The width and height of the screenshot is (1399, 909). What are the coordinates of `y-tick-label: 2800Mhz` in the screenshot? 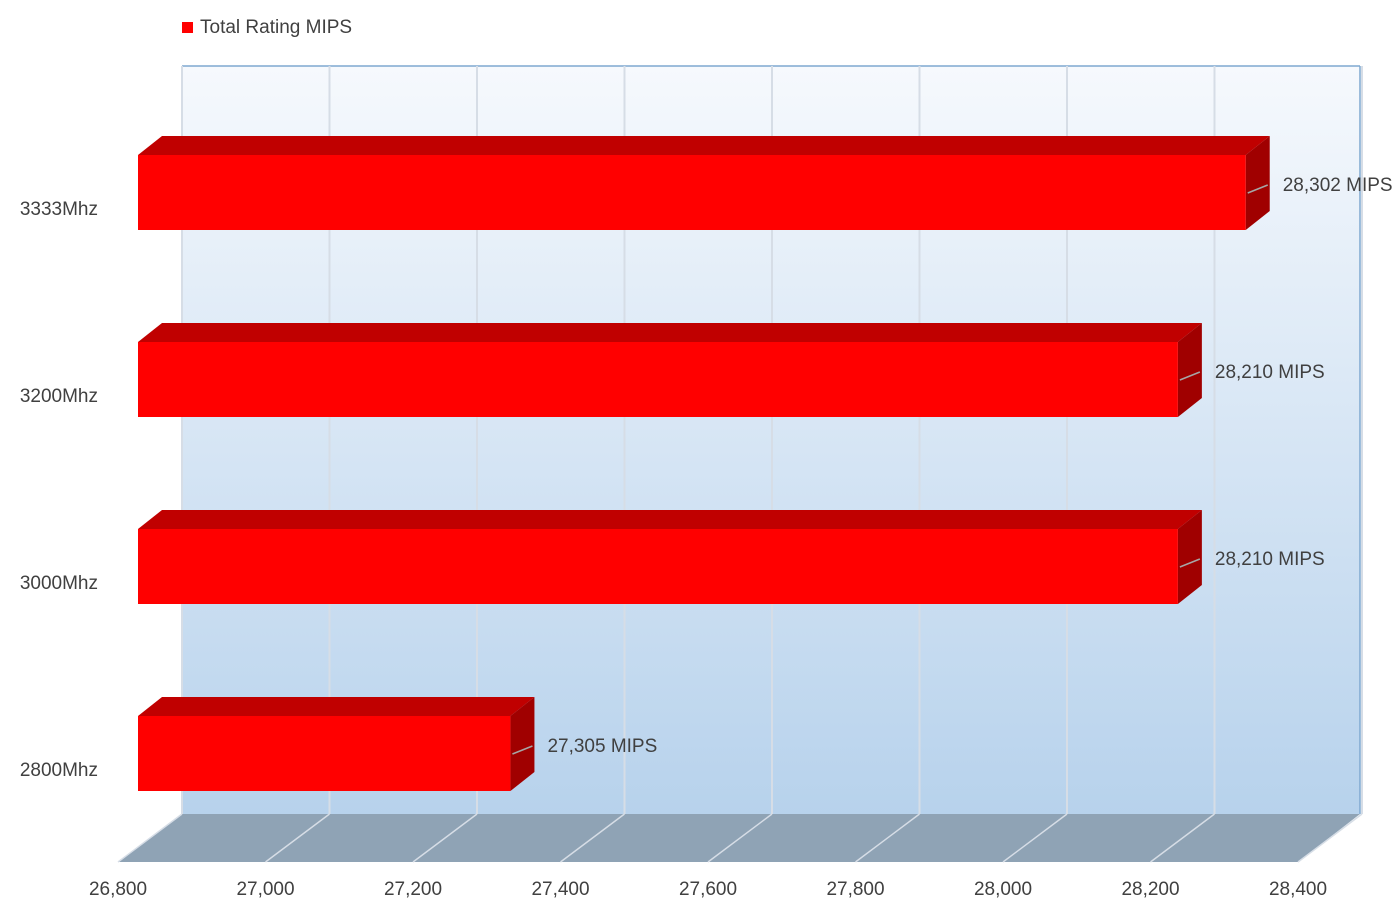 It's located at (59, 770).